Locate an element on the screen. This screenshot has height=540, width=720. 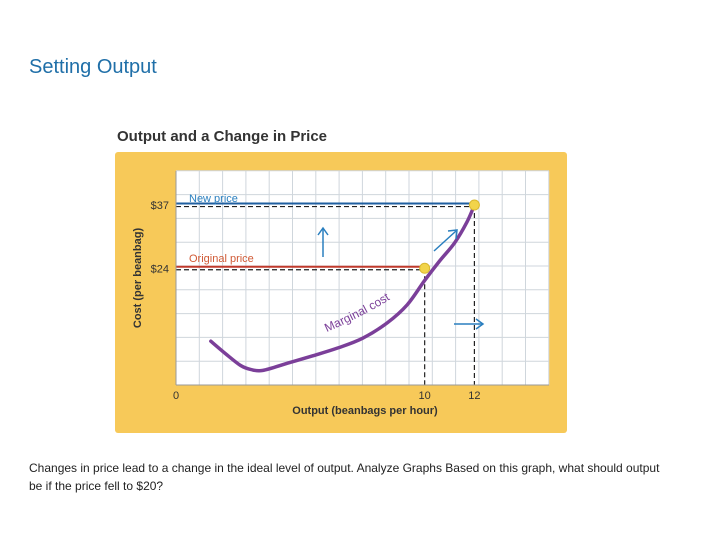
slide-title: Setting Output is located at coordinates (93, 67).